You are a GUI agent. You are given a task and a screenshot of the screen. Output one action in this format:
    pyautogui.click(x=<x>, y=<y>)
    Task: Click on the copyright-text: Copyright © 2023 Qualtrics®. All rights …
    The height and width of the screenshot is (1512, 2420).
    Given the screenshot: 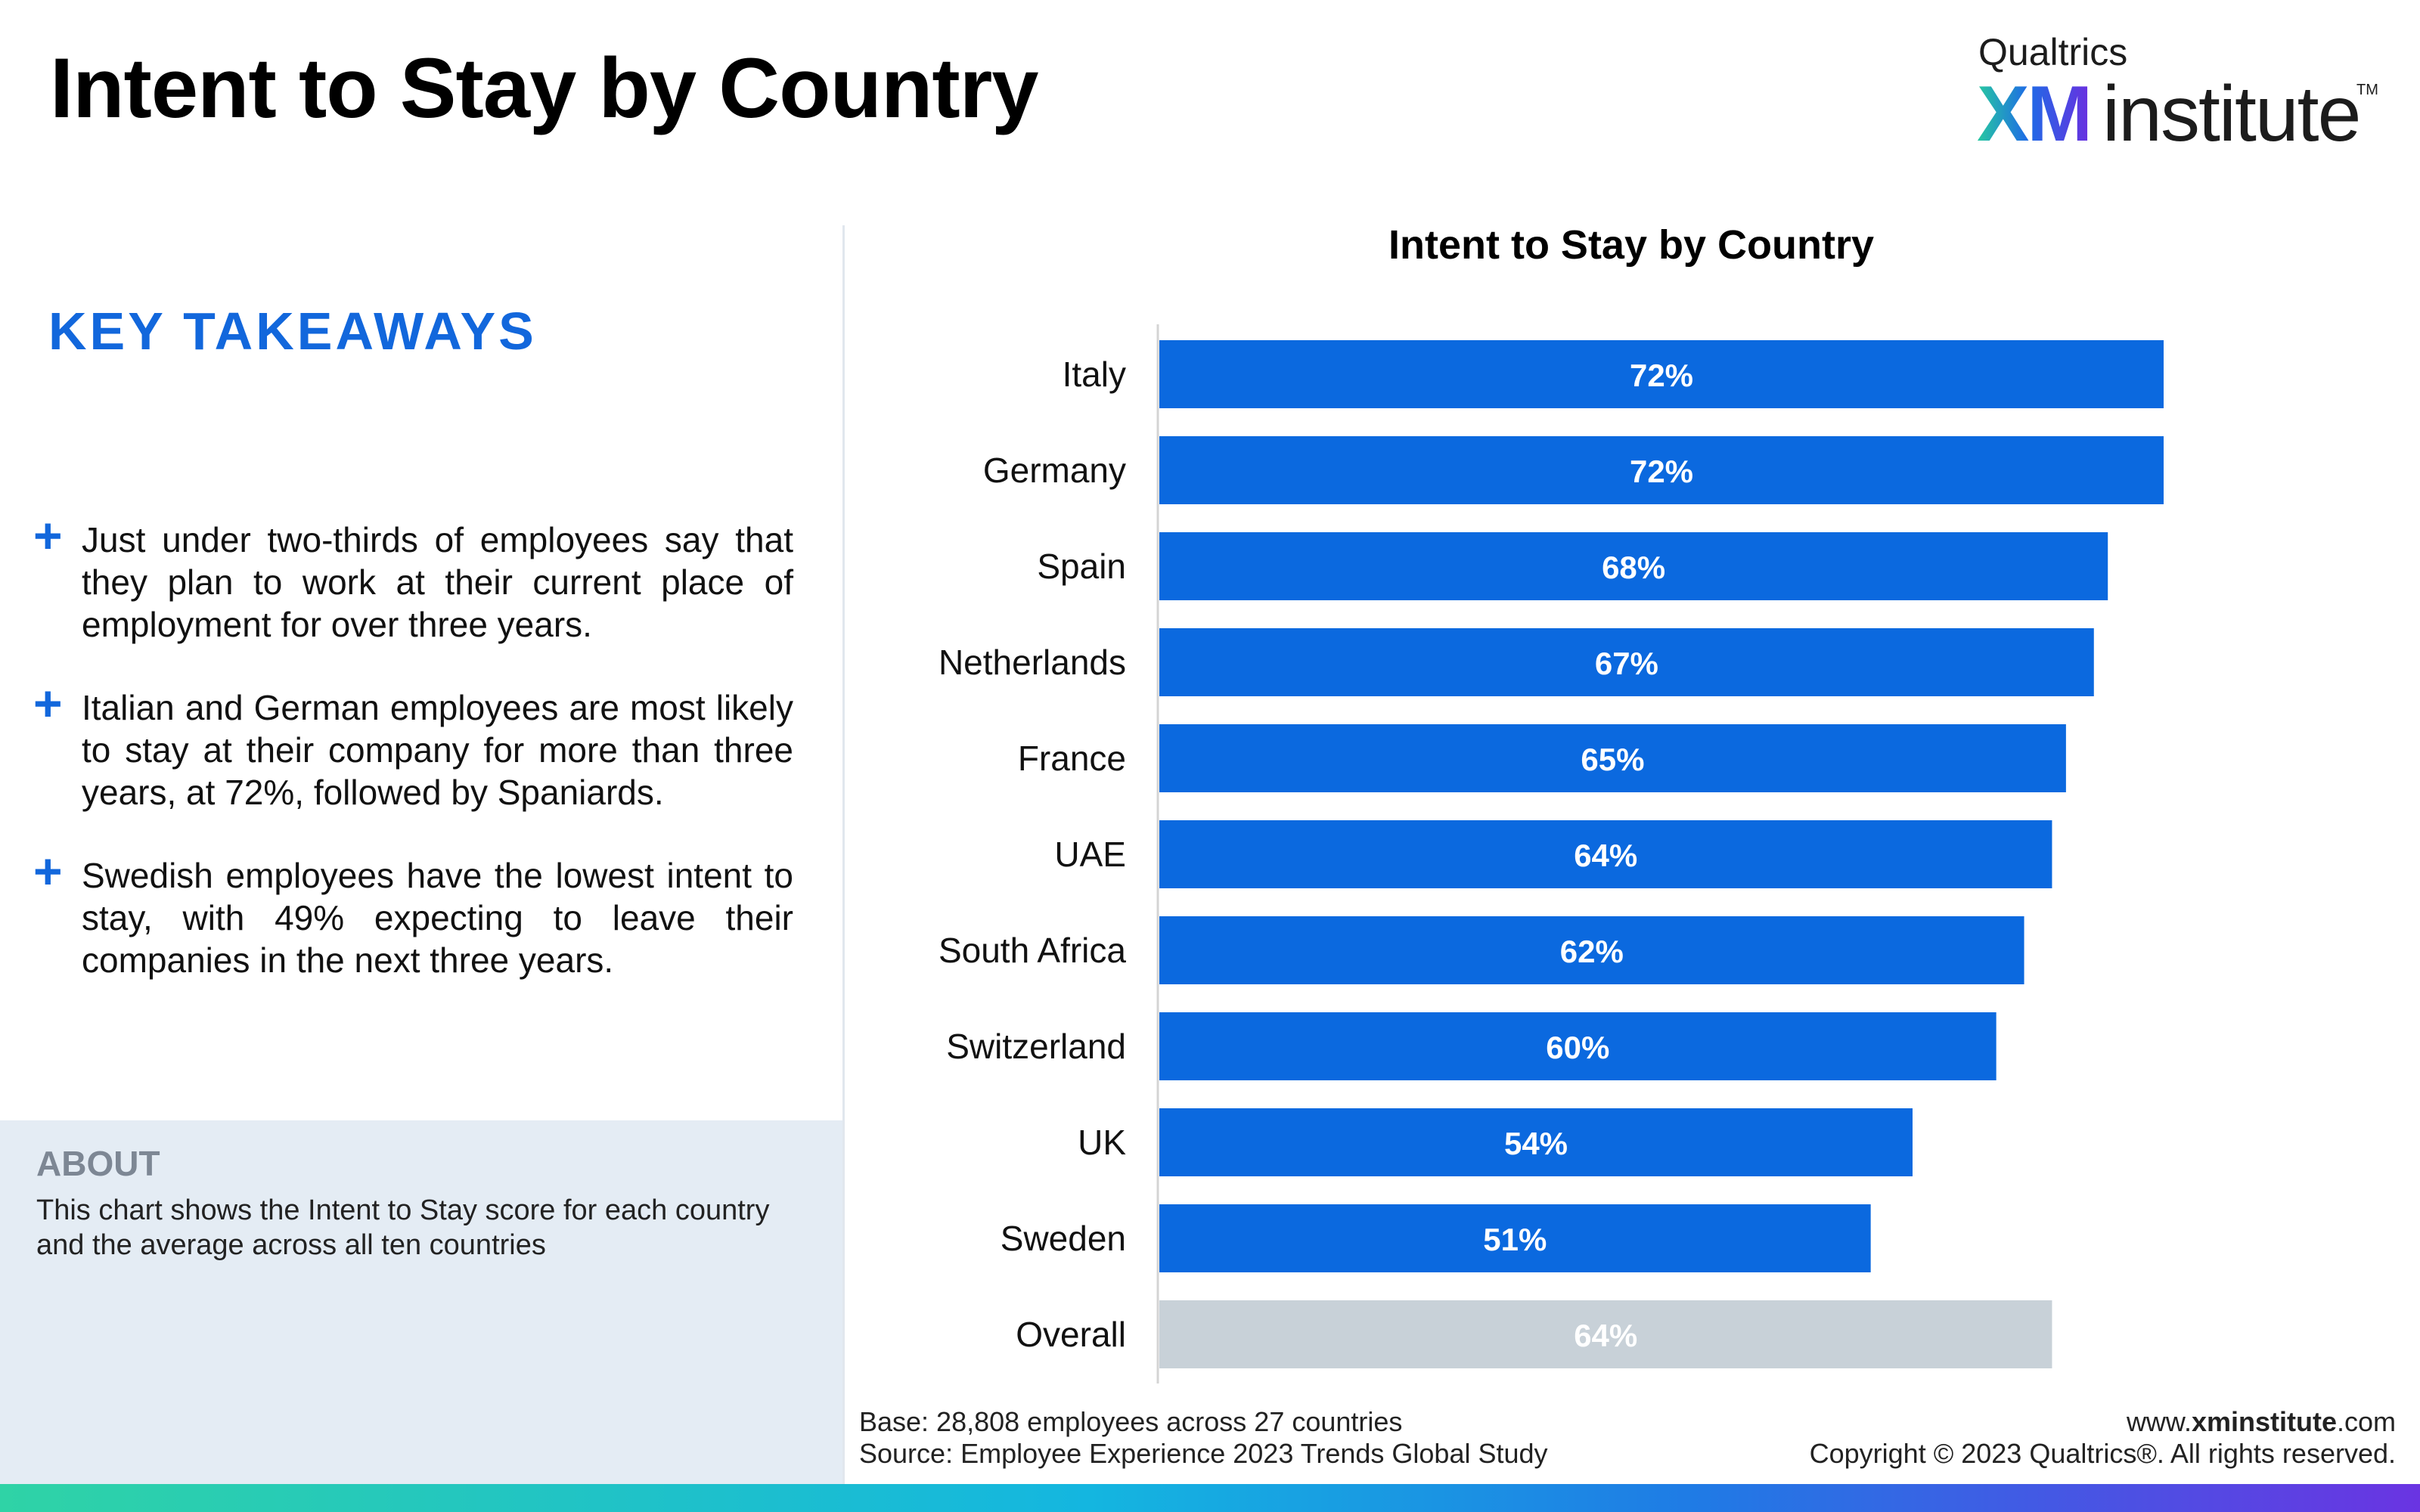 What is the action you would take?
    pyautogui.click(x=2102, y=1453)
    